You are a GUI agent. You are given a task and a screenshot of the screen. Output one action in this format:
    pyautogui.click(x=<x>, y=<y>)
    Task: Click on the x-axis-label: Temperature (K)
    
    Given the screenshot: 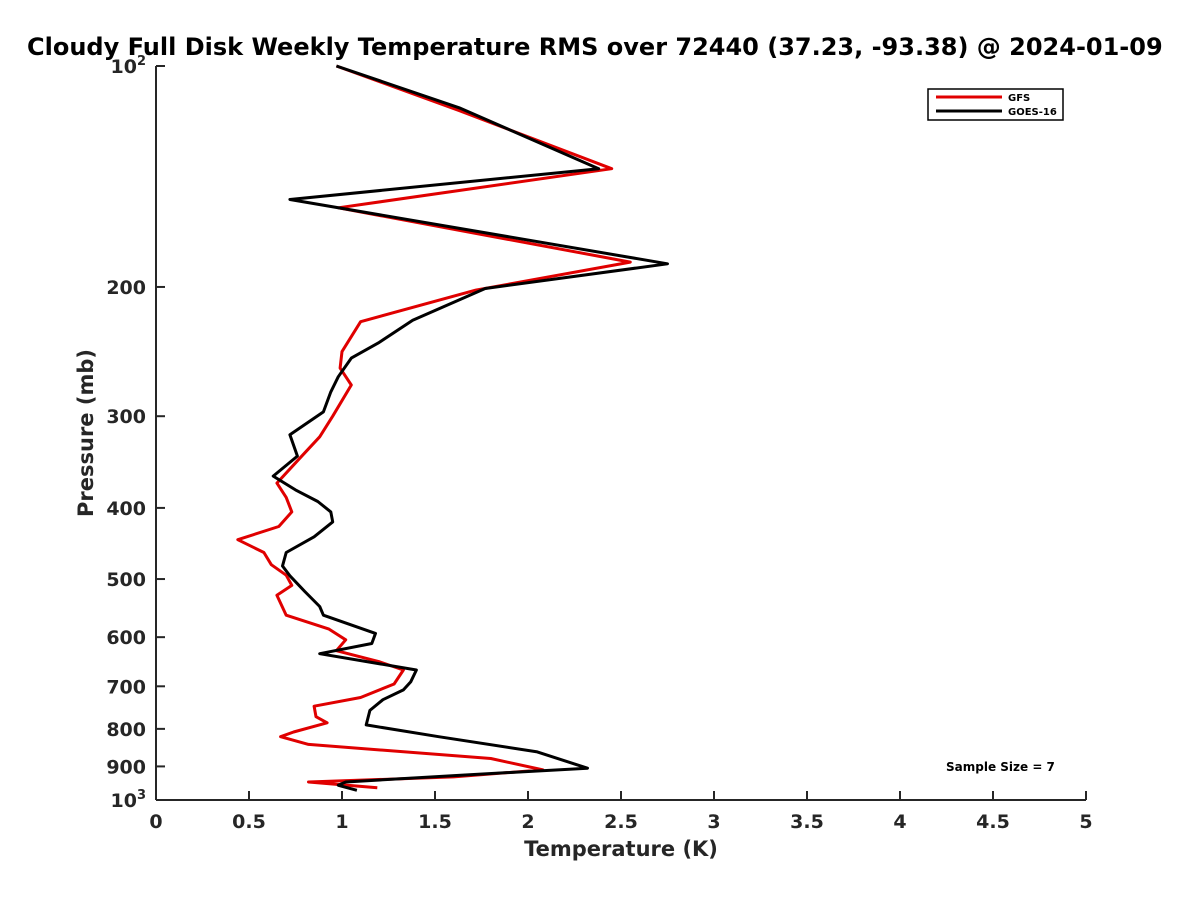 What is the action you would take?
    pyautogui.click(x=621, y=849)
    